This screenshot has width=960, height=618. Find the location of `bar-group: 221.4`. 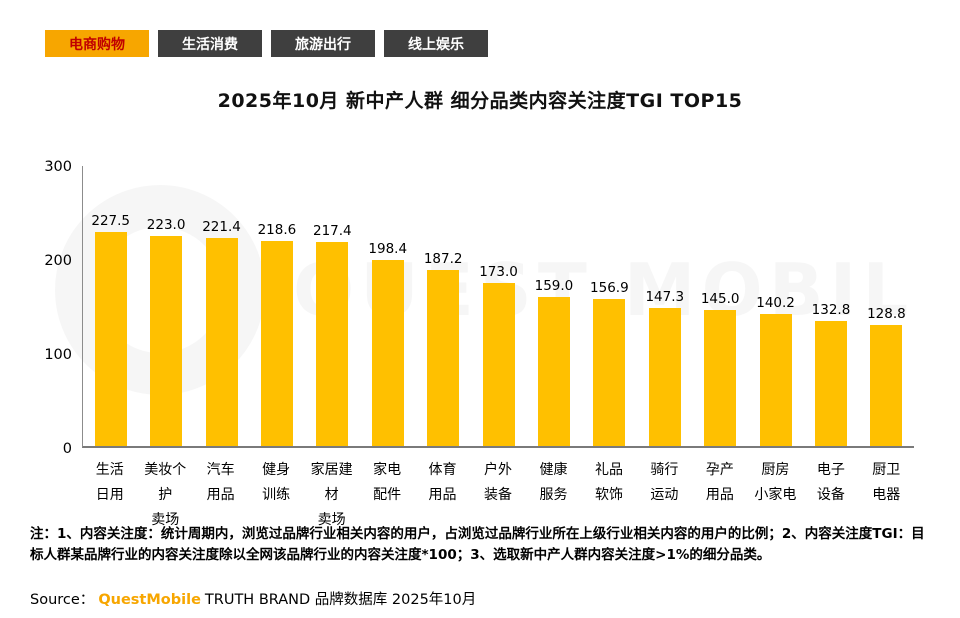

bar-group: 221.4 is located at coordinates (221, 306).